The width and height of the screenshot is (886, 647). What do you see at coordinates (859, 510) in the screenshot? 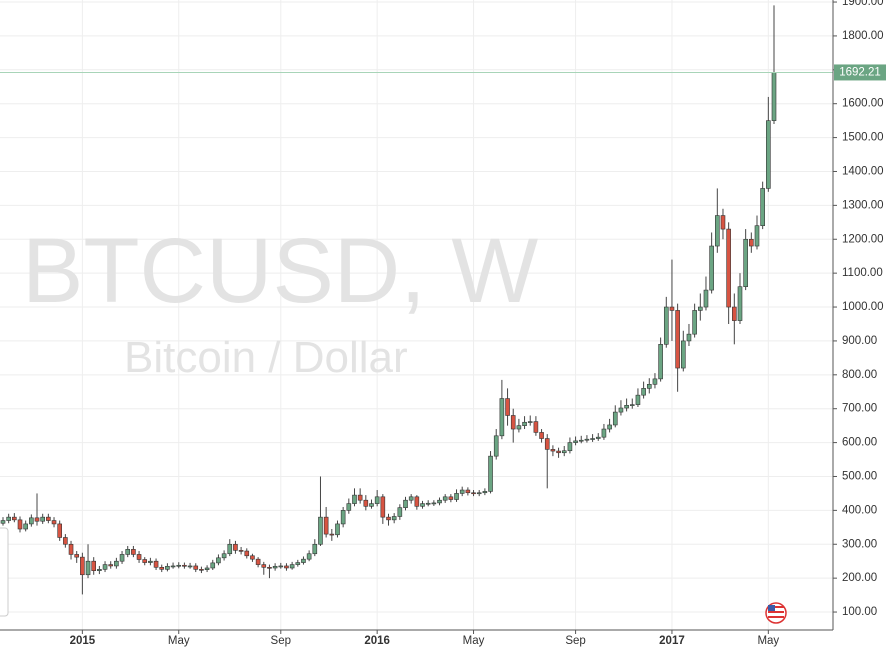
I see `y-tick-label: 400.00` at bounding box center [859, 510].